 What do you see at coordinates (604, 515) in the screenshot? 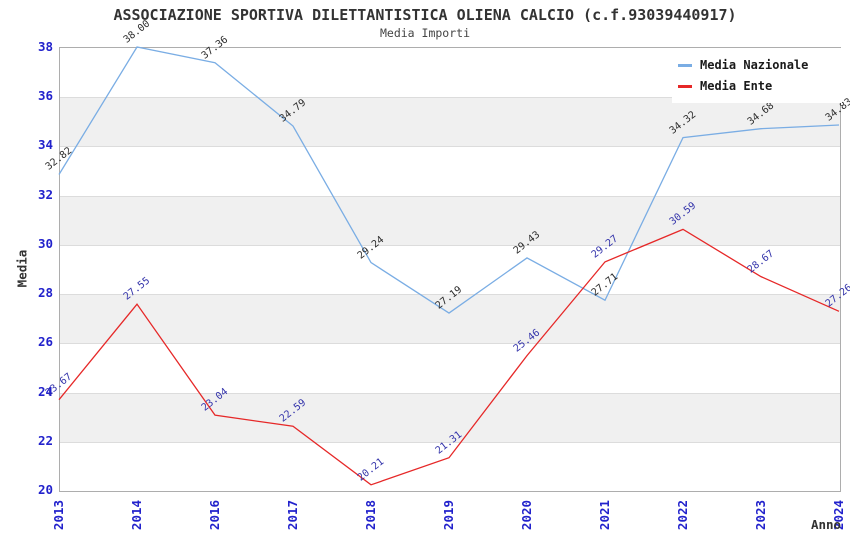
I see `x-tick-label: 2021` at bounding box center [604, 515].